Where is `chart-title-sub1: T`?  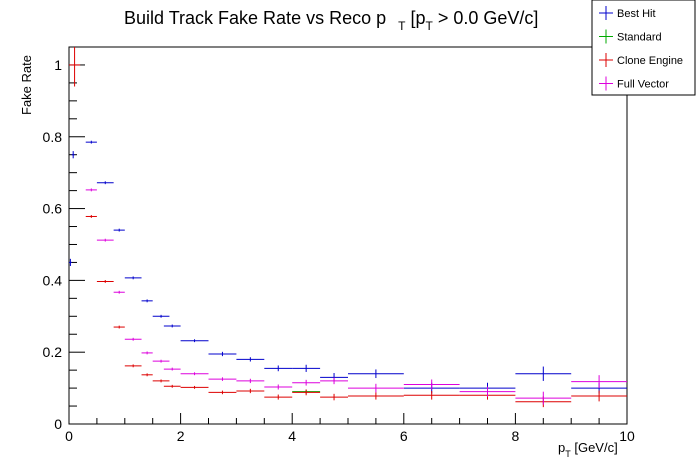
chart-title-sub1: T is located at coordinates (402, 26).